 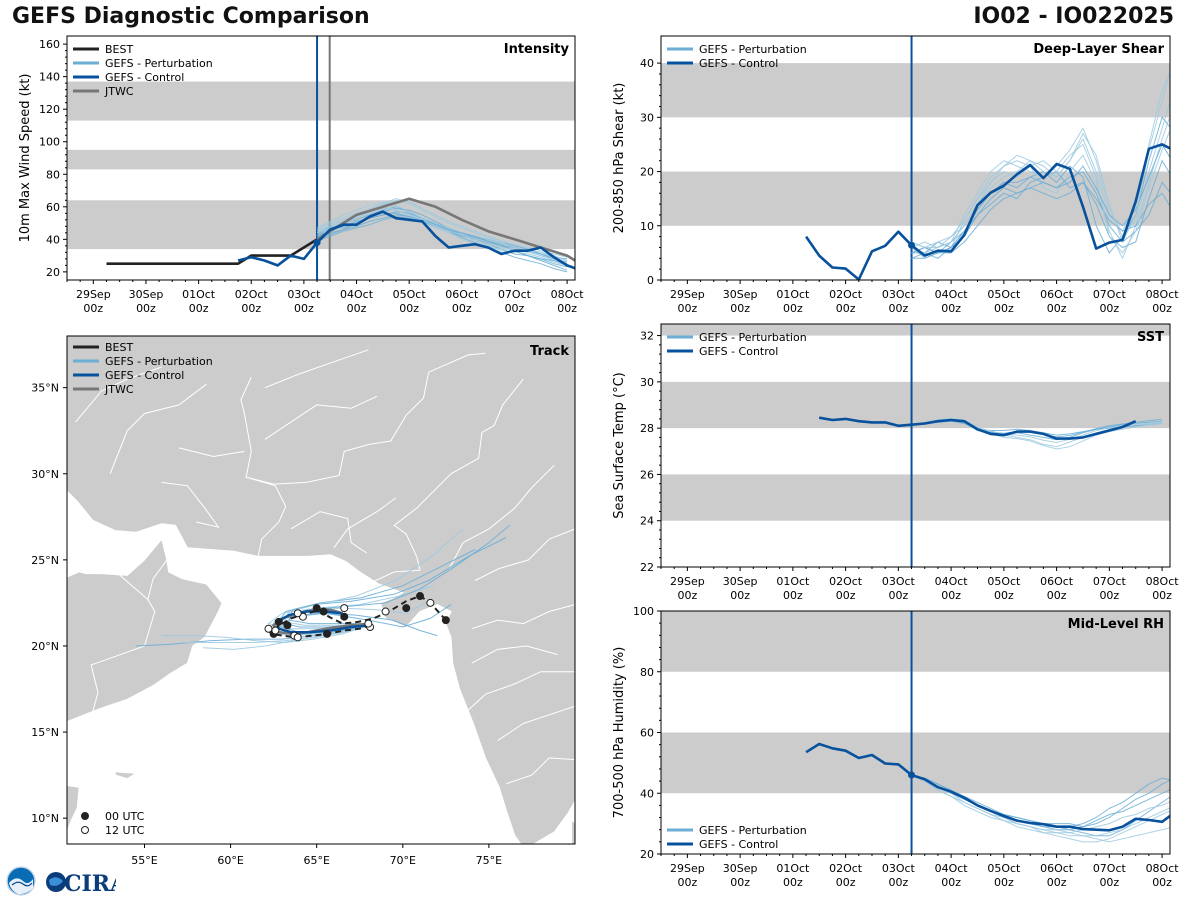 What do you see at coordinates (1163, 581) in the screenshot?
I see `sst-xtick-date: 08Oct` at bounding box center [1163, 581].